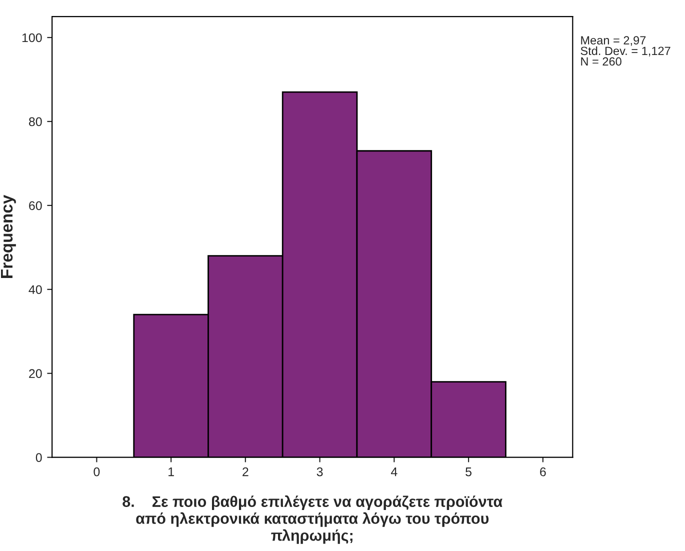 The image size is (685, 551). What do you see at coordinates (35, 205) in the screenshot?
I see `y-tick-label: 60` at bounding box center [35, 205].